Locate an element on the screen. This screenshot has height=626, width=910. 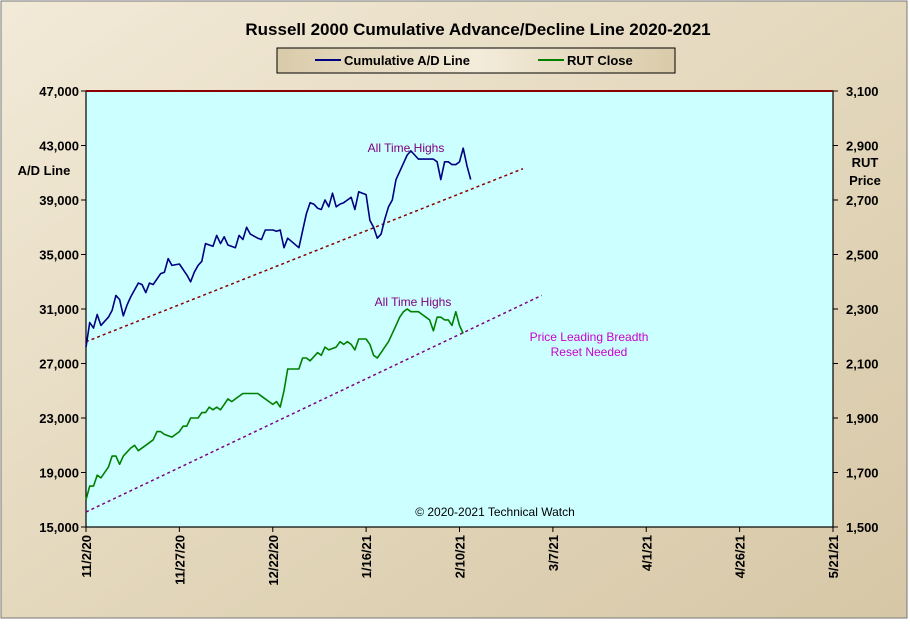
y-left-tick-label: 47,000 is located at coordinates (59, 91).